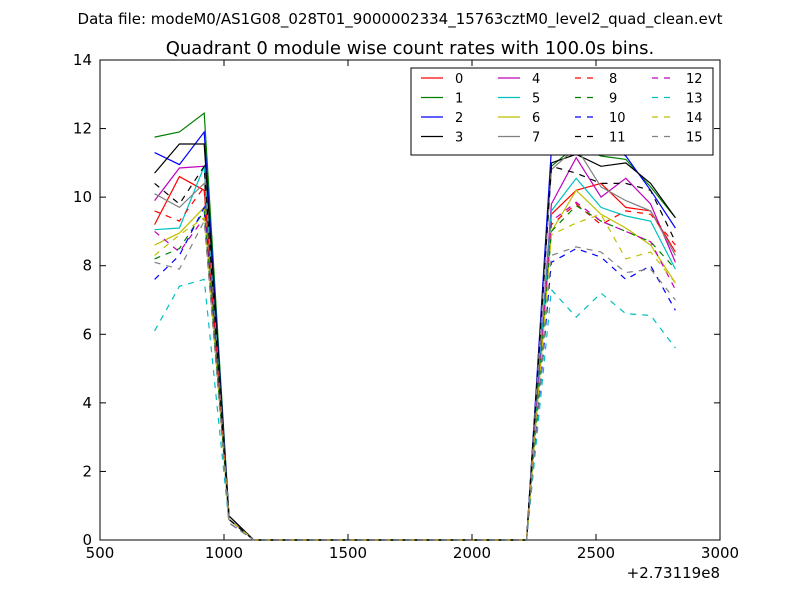 This screenshot has height=600, width=800. What do you see at coordinates (459, 138) in the screenshot?
I see `legend-label-3: 3` at bounding box center [459, 138].